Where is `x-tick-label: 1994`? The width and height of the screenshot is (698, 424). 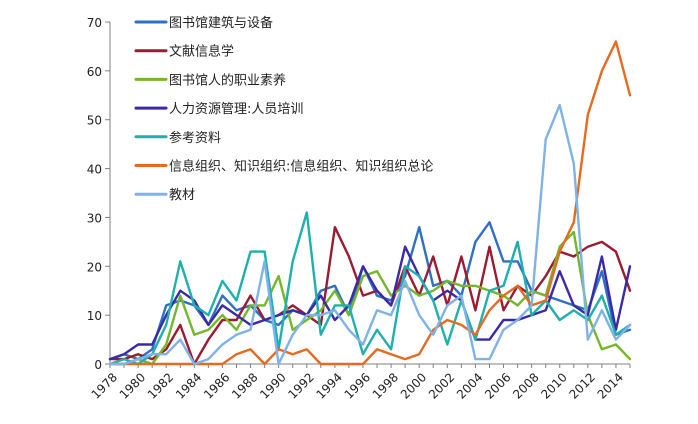
x-tick-label: 1994 is located at coordinates (328, 385).